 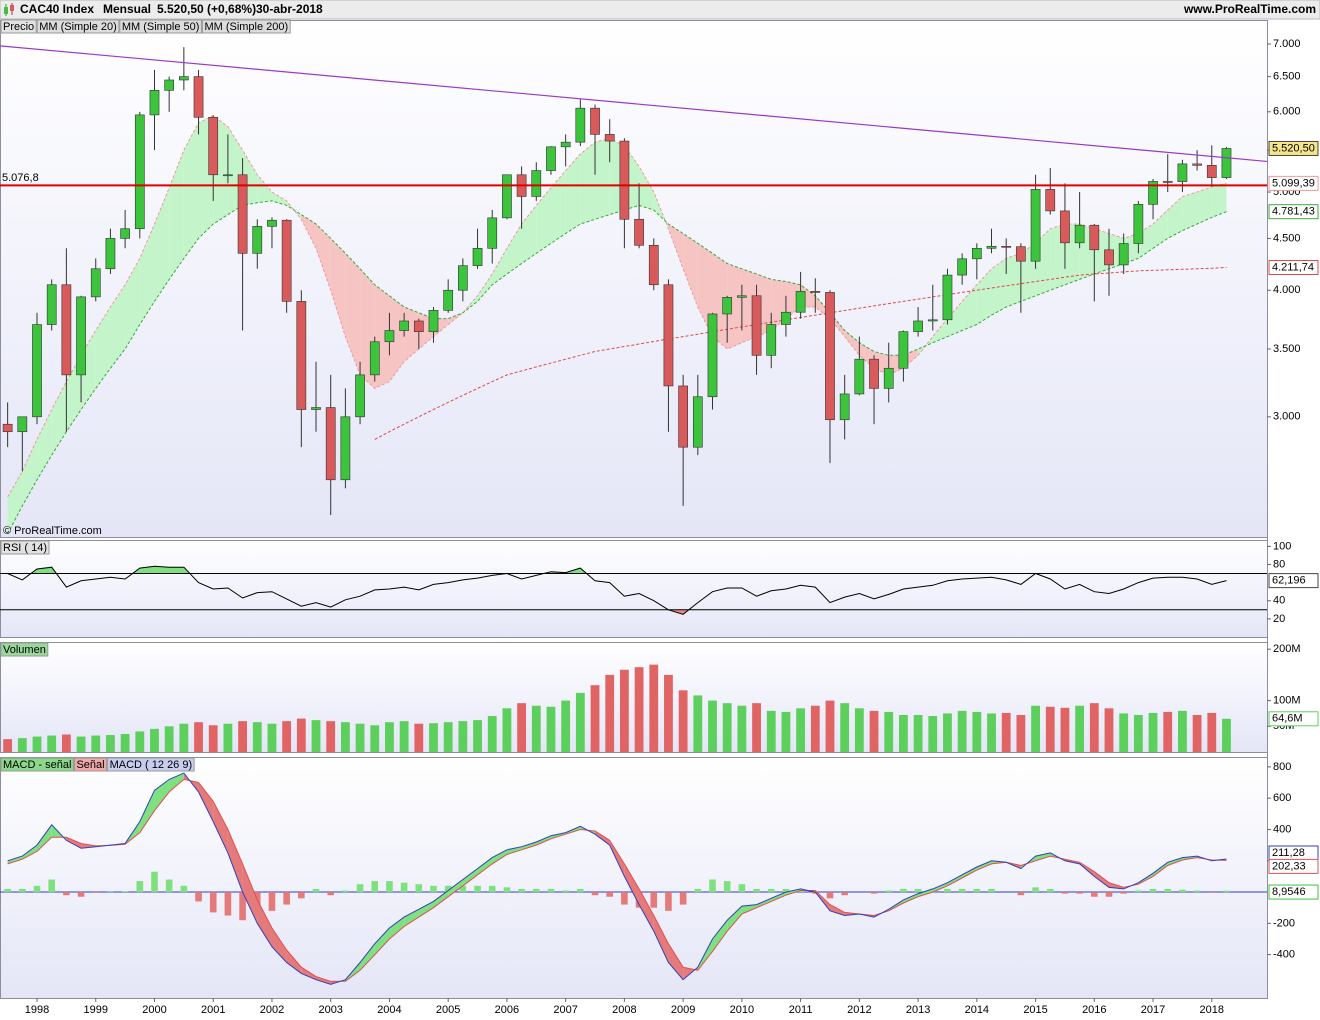 I want to click on value-label: 4.211,74, so click(x=1293, y=267).